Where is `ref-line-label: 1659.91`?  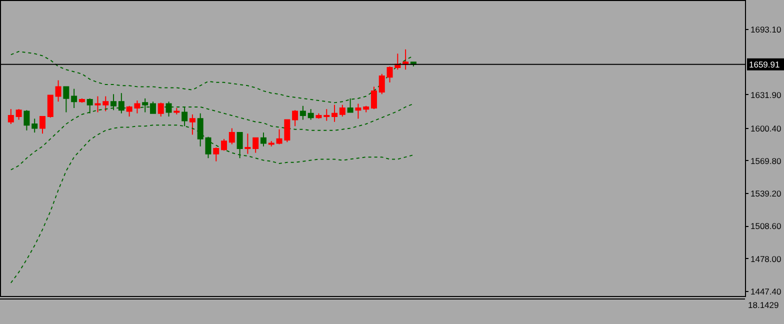
ref-line-label: 1659.91 is located at coordinates (764, 64).